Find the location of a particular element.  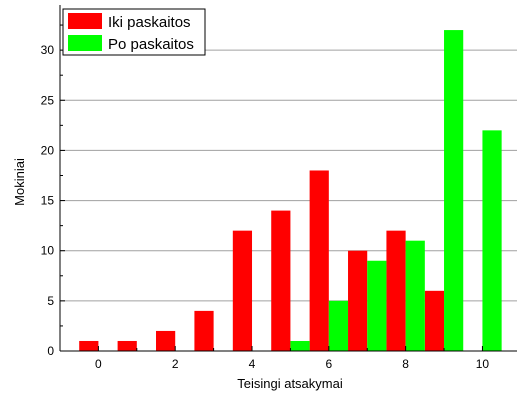

y-tick-label: 30 is located at coordinates (48, 50).